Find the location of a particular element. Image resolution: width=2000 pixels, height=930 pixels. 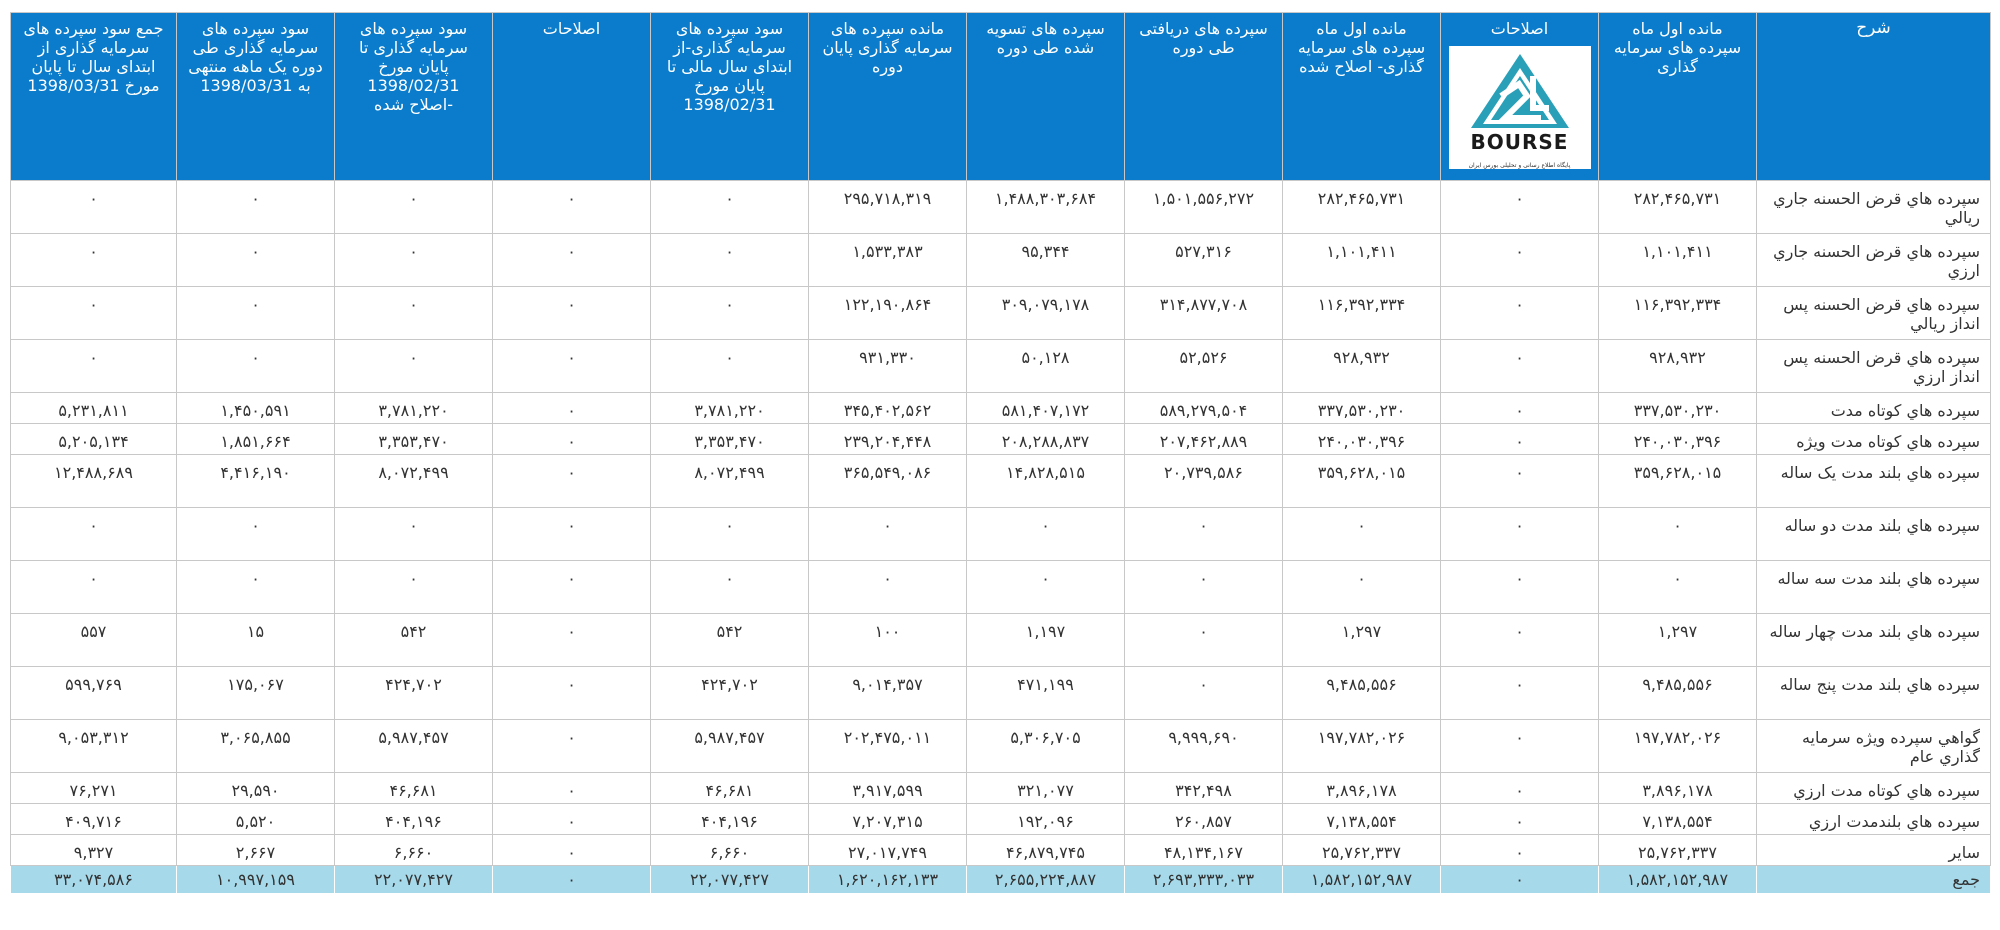

row-desc: سپرده هاي بلندمدت ارزي is located at coordinates (1873, 819).